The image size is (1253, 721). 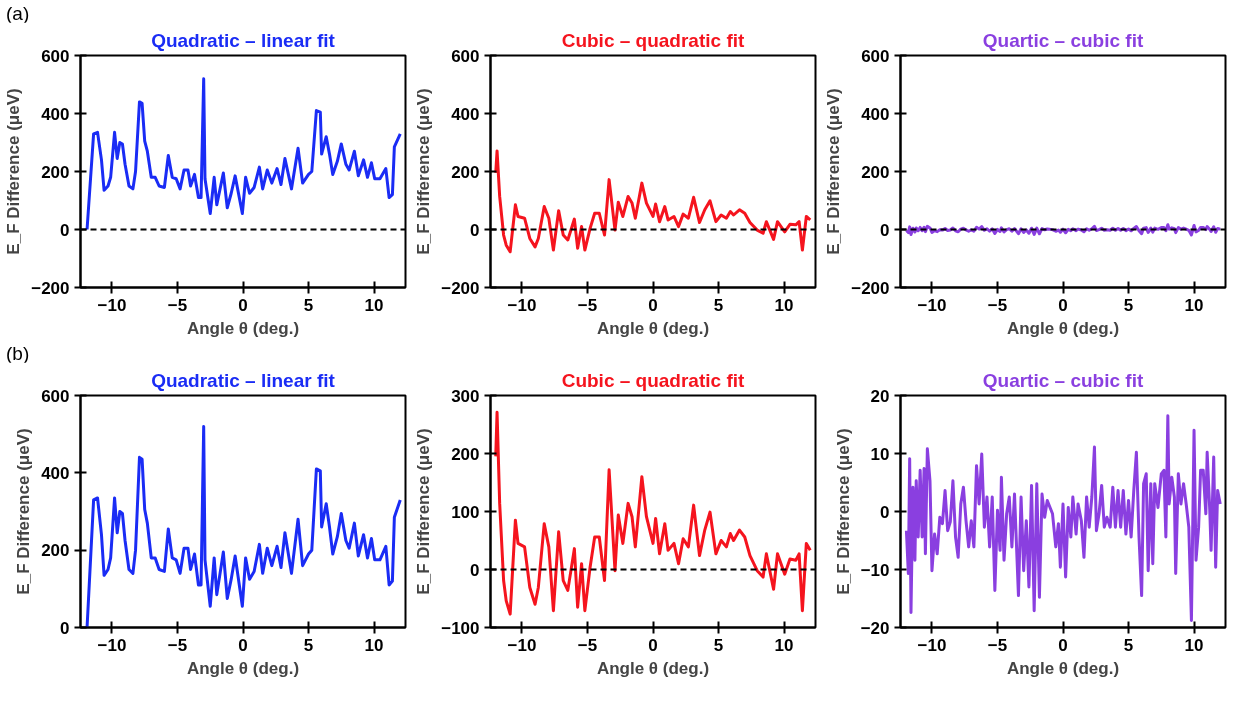 What do you see at coordinates (880, 396) in the screenshot?
I see `y-tick-label: 20` at bounding box center [880, 396].